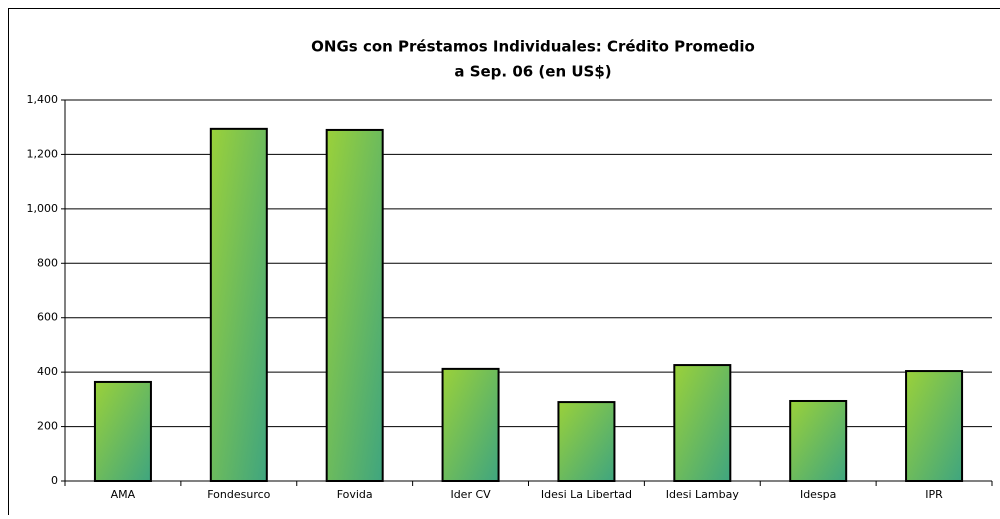  What do you see at coordinates (703, 494) in the screenshot?
I see `x-tick-label: Idesi Lambay` at bounding box center [703, 494].